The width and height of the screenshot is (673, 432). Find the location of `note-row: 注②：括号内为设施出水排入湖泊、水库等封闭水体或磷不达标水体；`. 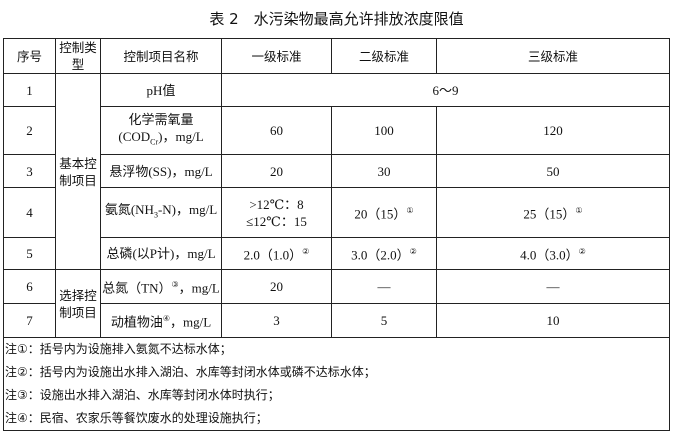

note-row: 注②：括号内为设施出水排入湖泊、水库等封闭水体或磷不达标水体； is located at coordinates (336, 372).